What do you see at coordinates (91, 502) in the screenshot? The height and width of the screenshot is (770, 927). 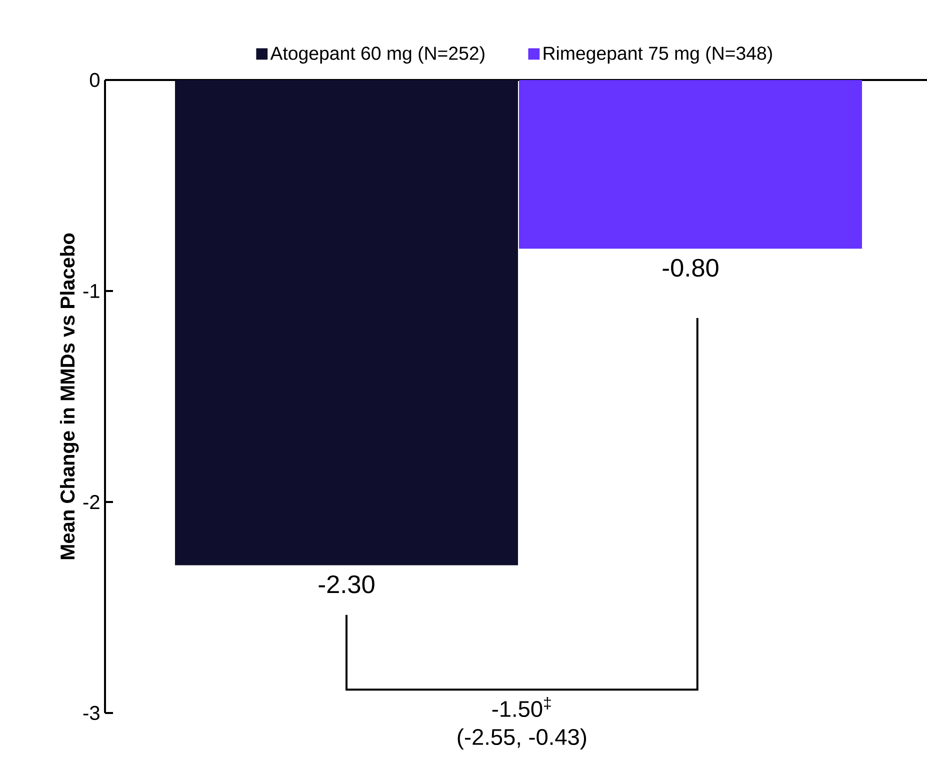 I see `y-tick-label: -2` at bounding box center [91, 502].